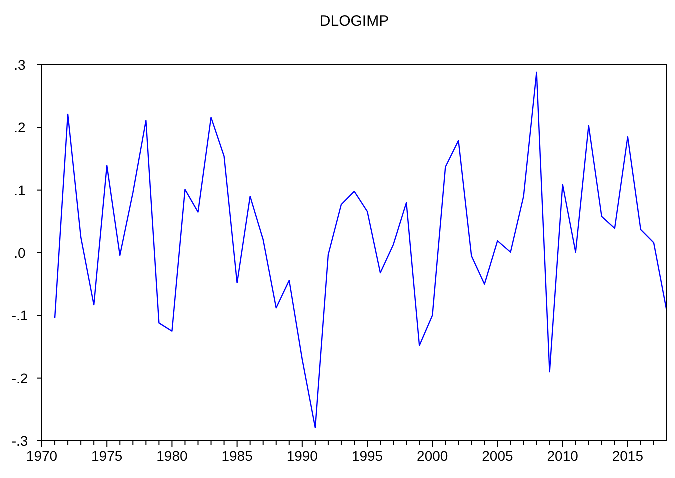 This screenshot has height=478, width=675. What do you see at coordinates (355, 21) in the screenshot?
I see `chart-title: DLOGIMP` at bounding box center [355, 21].